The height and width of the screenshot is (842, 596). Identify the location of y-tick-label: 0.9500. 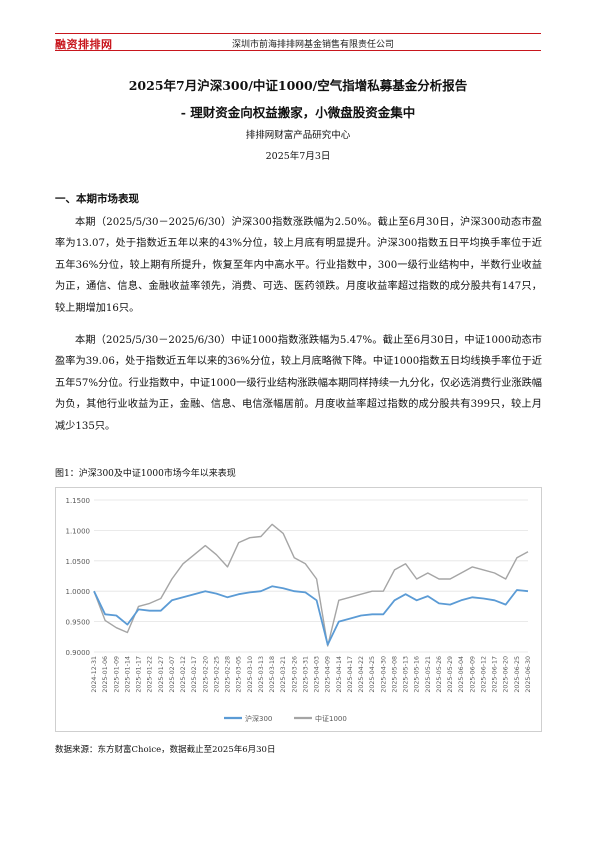
(78, 623).